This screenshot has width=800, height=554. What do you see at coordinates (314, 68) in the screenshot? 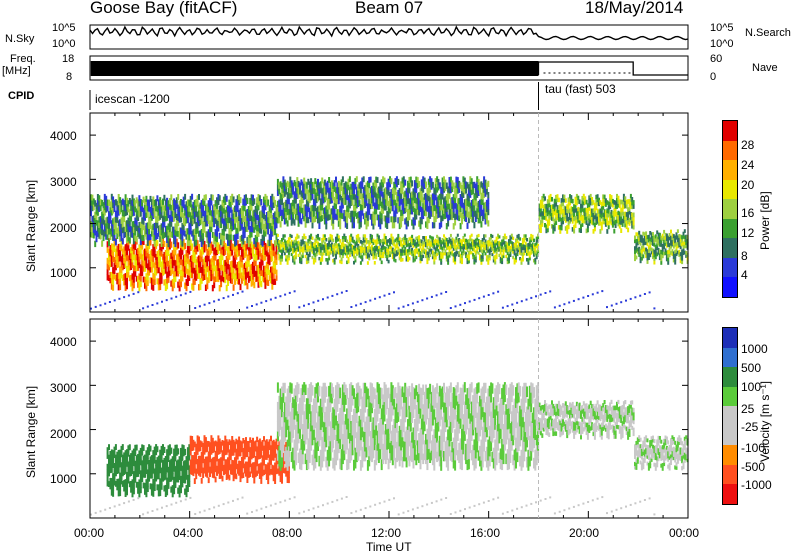
I see `freq-block` at bounding box center [314, 68].